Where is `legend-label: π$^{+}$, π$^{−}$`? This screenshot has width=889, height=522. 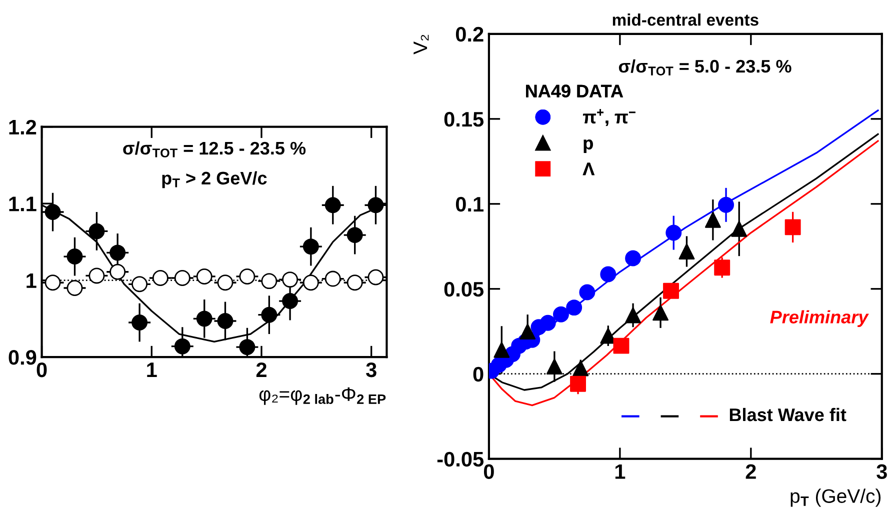 legend-label: π$^{+}$, π$^{−}$ is located at coordinates (609, 117).